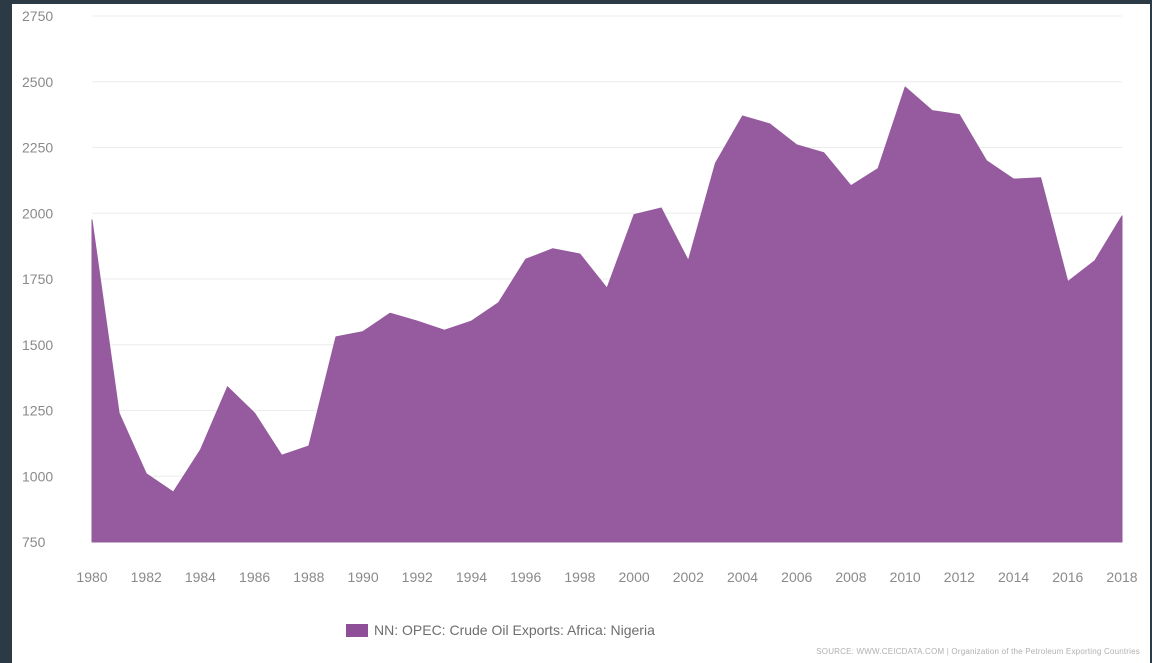 This screenshot has height=663, width=1152. I want to click on x-tick-label: 2010, so click(905, 577).